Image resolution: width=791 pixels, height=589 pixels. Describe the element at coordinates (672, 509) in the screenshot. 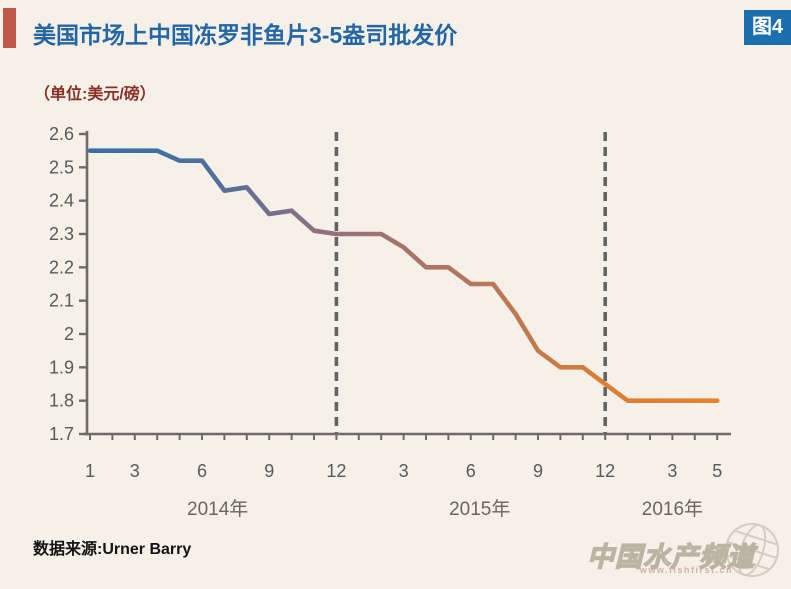

I see `x-year-label: 2016年` at that location.